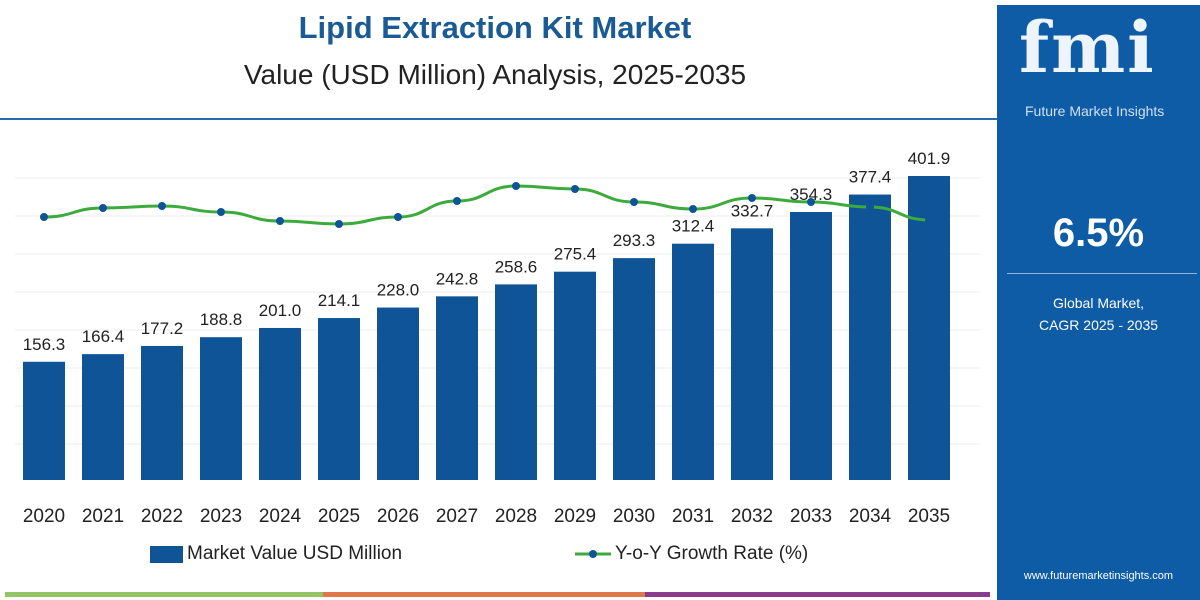 This screenshot has width=1200, height=600. I want to click on bar-2032, so click(752, 354).